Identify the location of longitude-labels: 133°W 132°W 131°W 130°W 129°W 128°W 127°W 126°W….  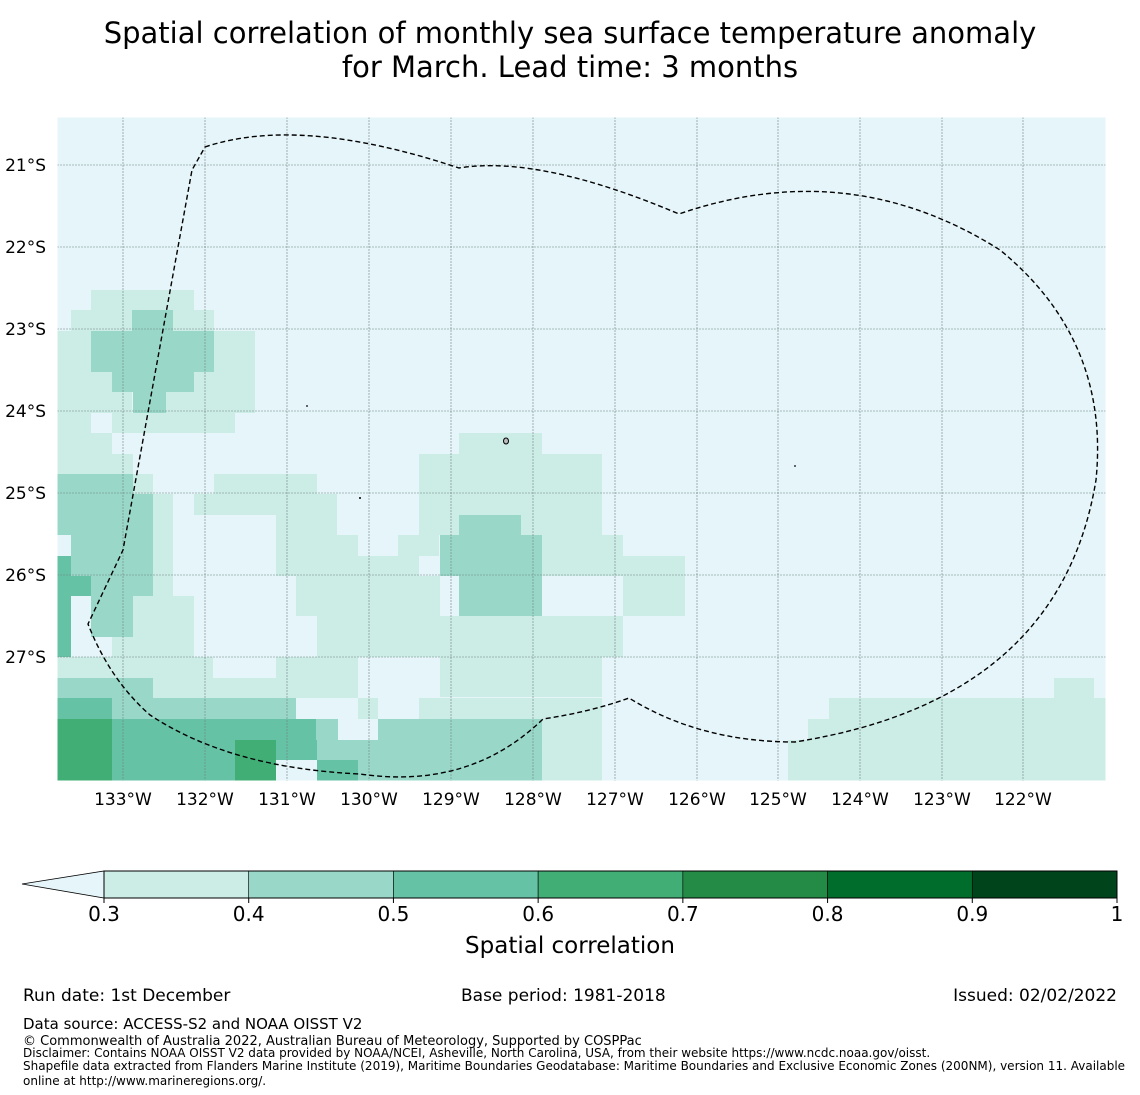
(573, 800).